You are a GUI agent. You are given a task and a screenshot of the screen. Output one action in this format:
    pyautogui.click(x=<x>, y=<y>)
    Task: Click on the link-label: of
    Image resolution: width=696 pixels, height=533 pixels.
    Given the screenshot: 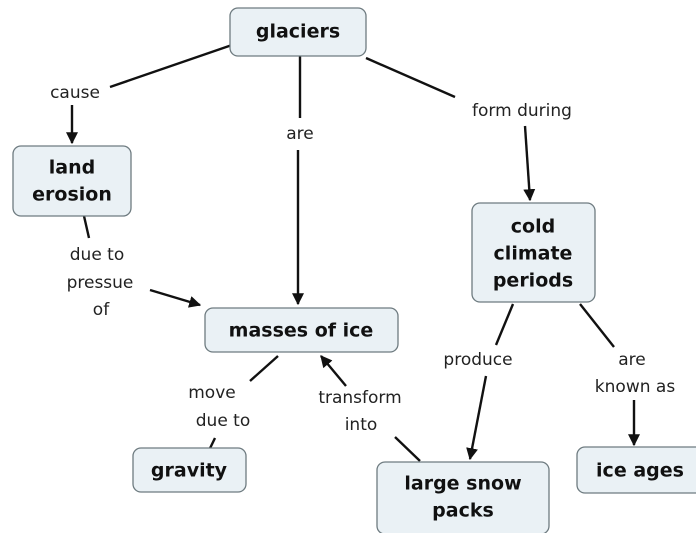 What is the action you would take?
    pyautogui.click(x=101, y=310)
    